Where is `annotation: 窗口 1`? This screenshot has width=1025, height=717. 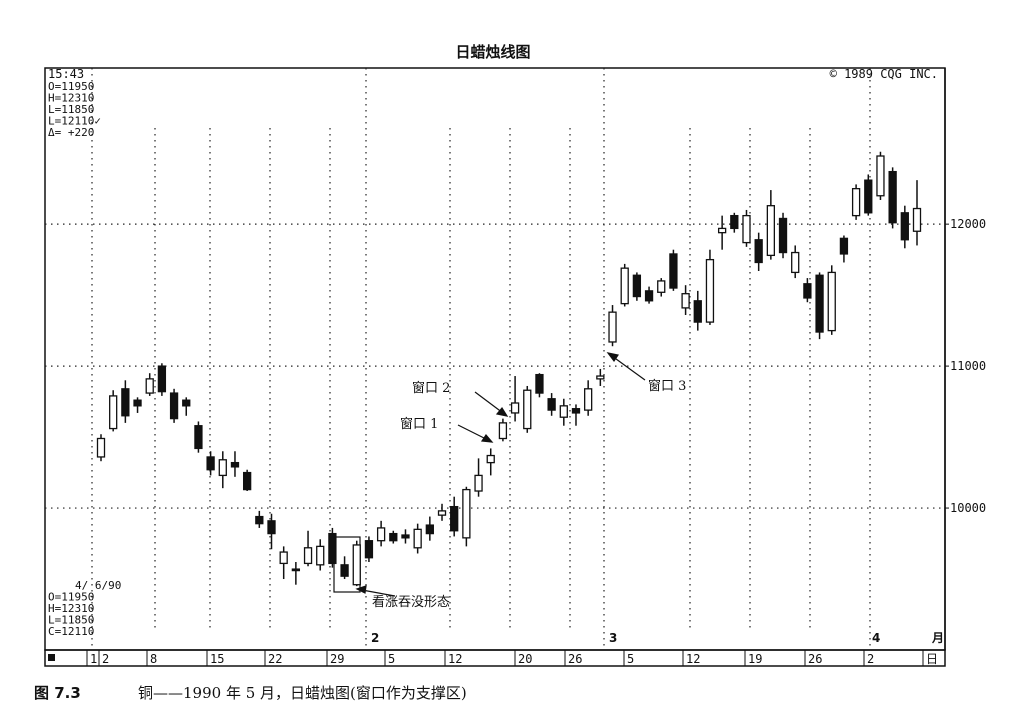 annotation: 窗口 1 is located at coordinates (419, 424).